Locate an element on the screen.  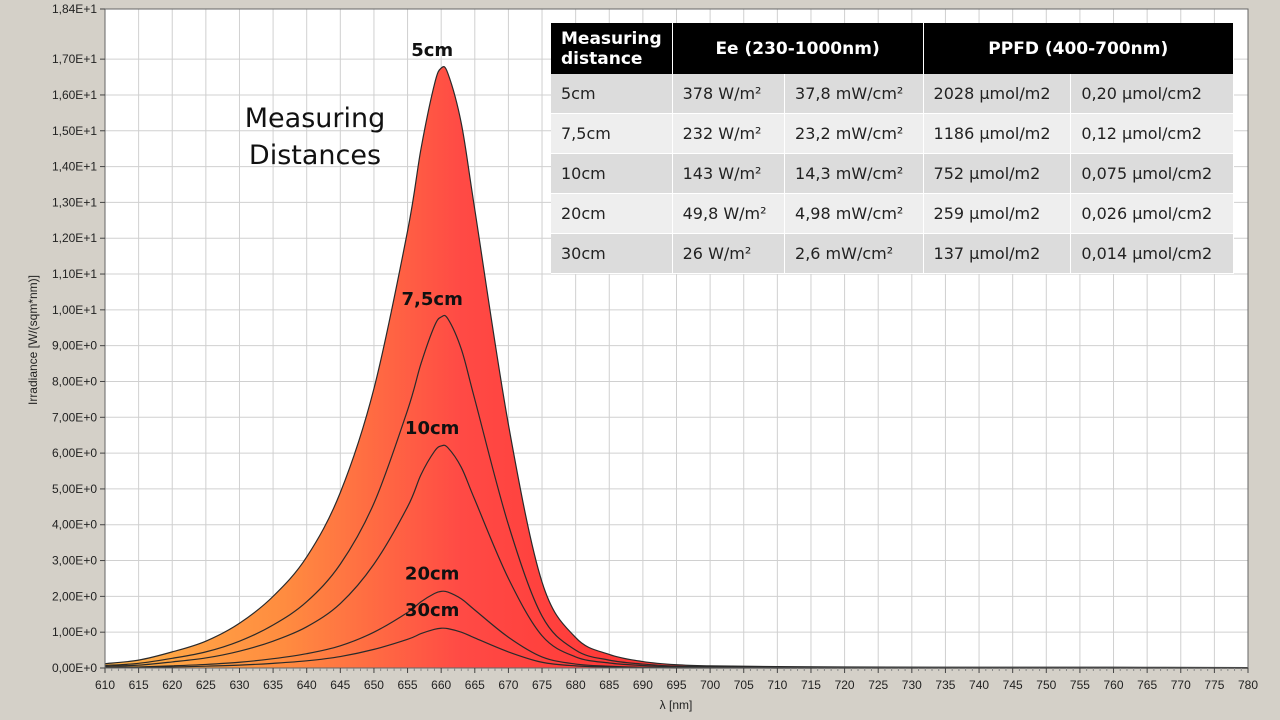
y-tick-label: 1,30E+1 is located at coordinates (74, 202).